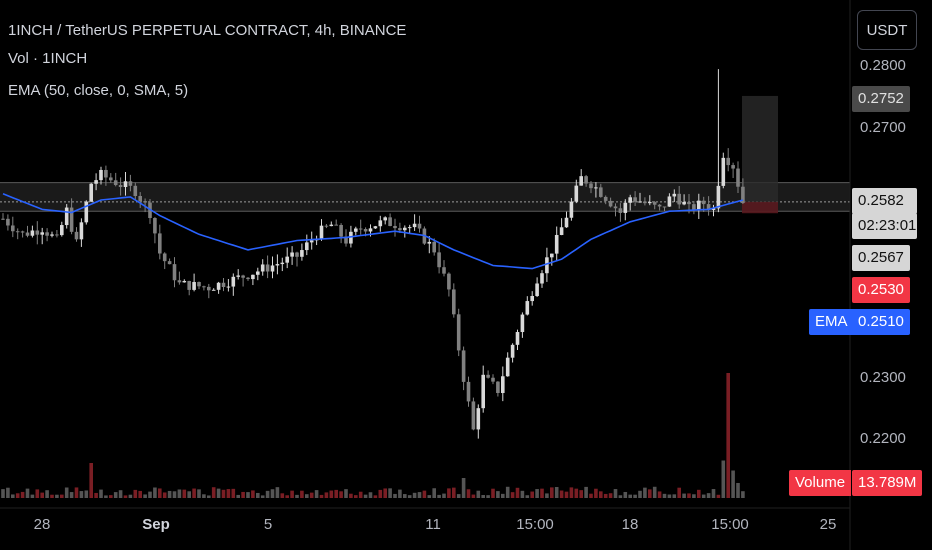 The image size is (932, 550). I want to click on time-tick: Sep, so click(156, 524).